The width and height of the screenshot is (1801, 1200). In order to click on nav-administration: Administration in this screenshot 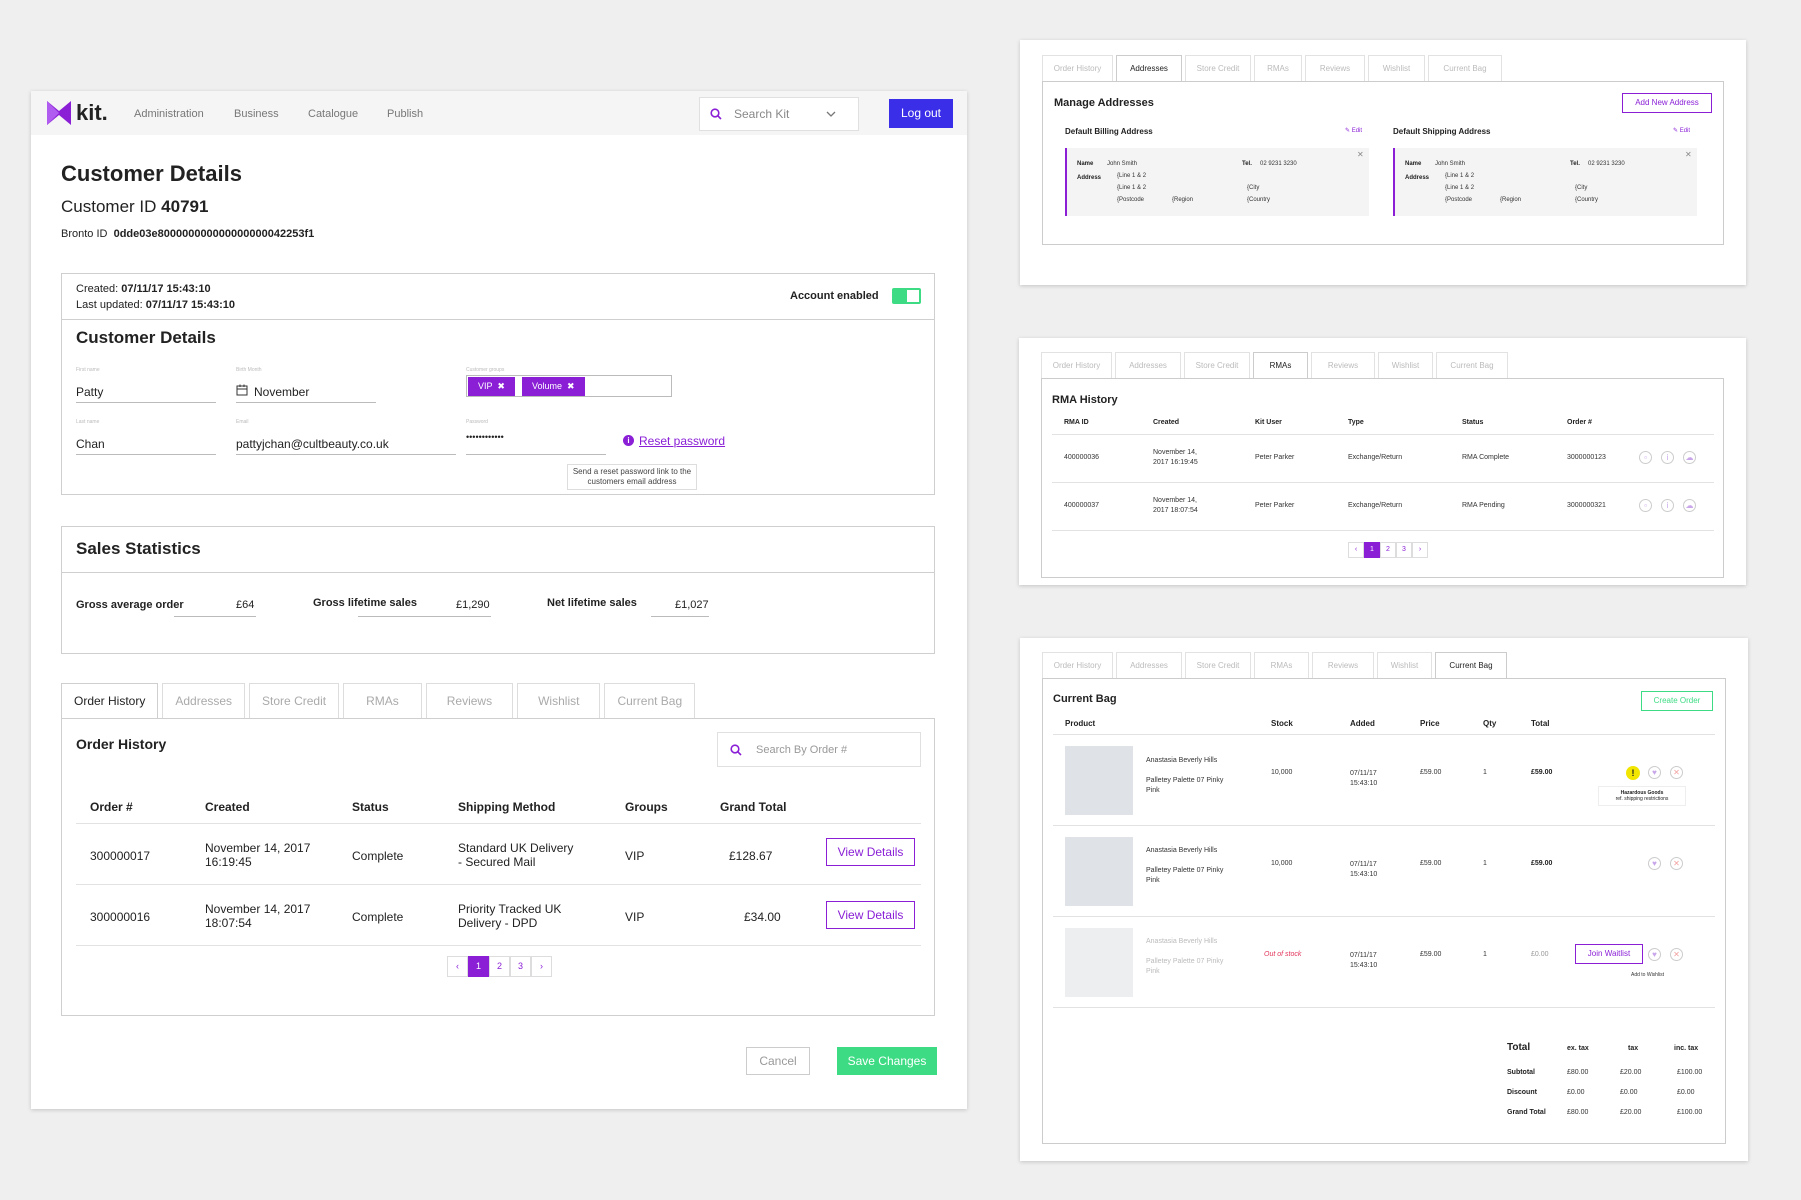, I will do `click(169, 114)`.